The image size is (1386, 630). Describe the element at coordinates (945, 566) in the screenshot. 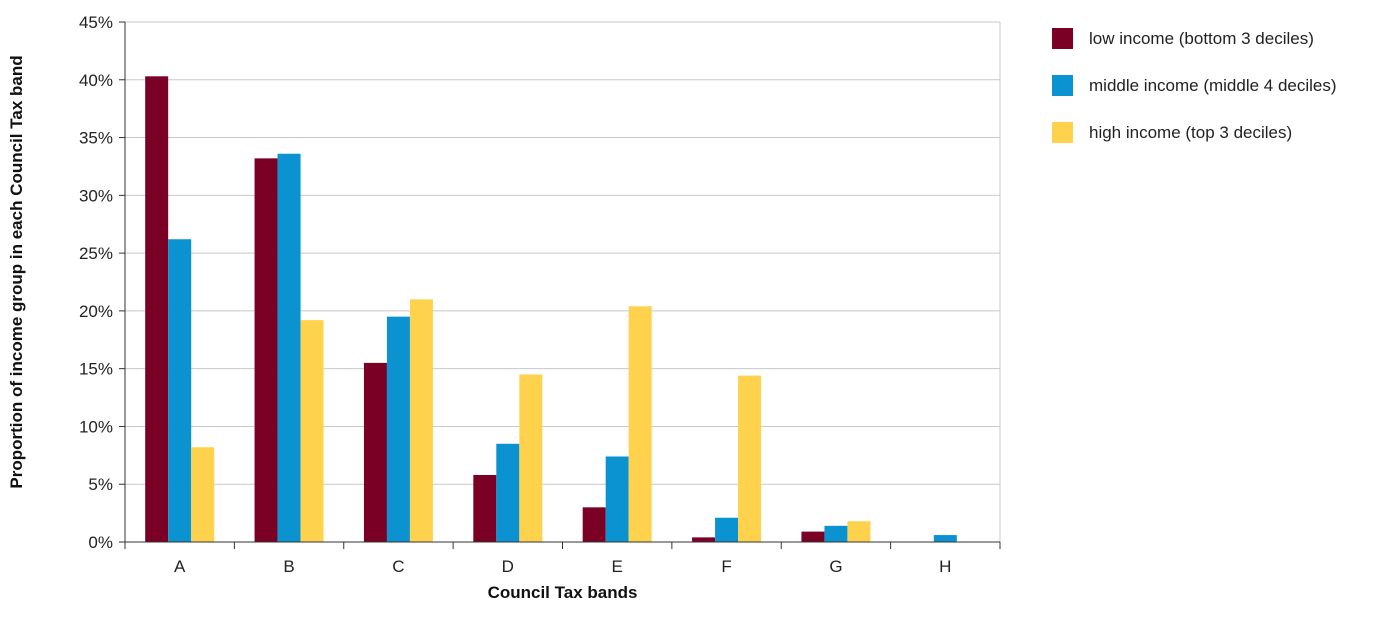

I see `x-tick-label: H` at that location.